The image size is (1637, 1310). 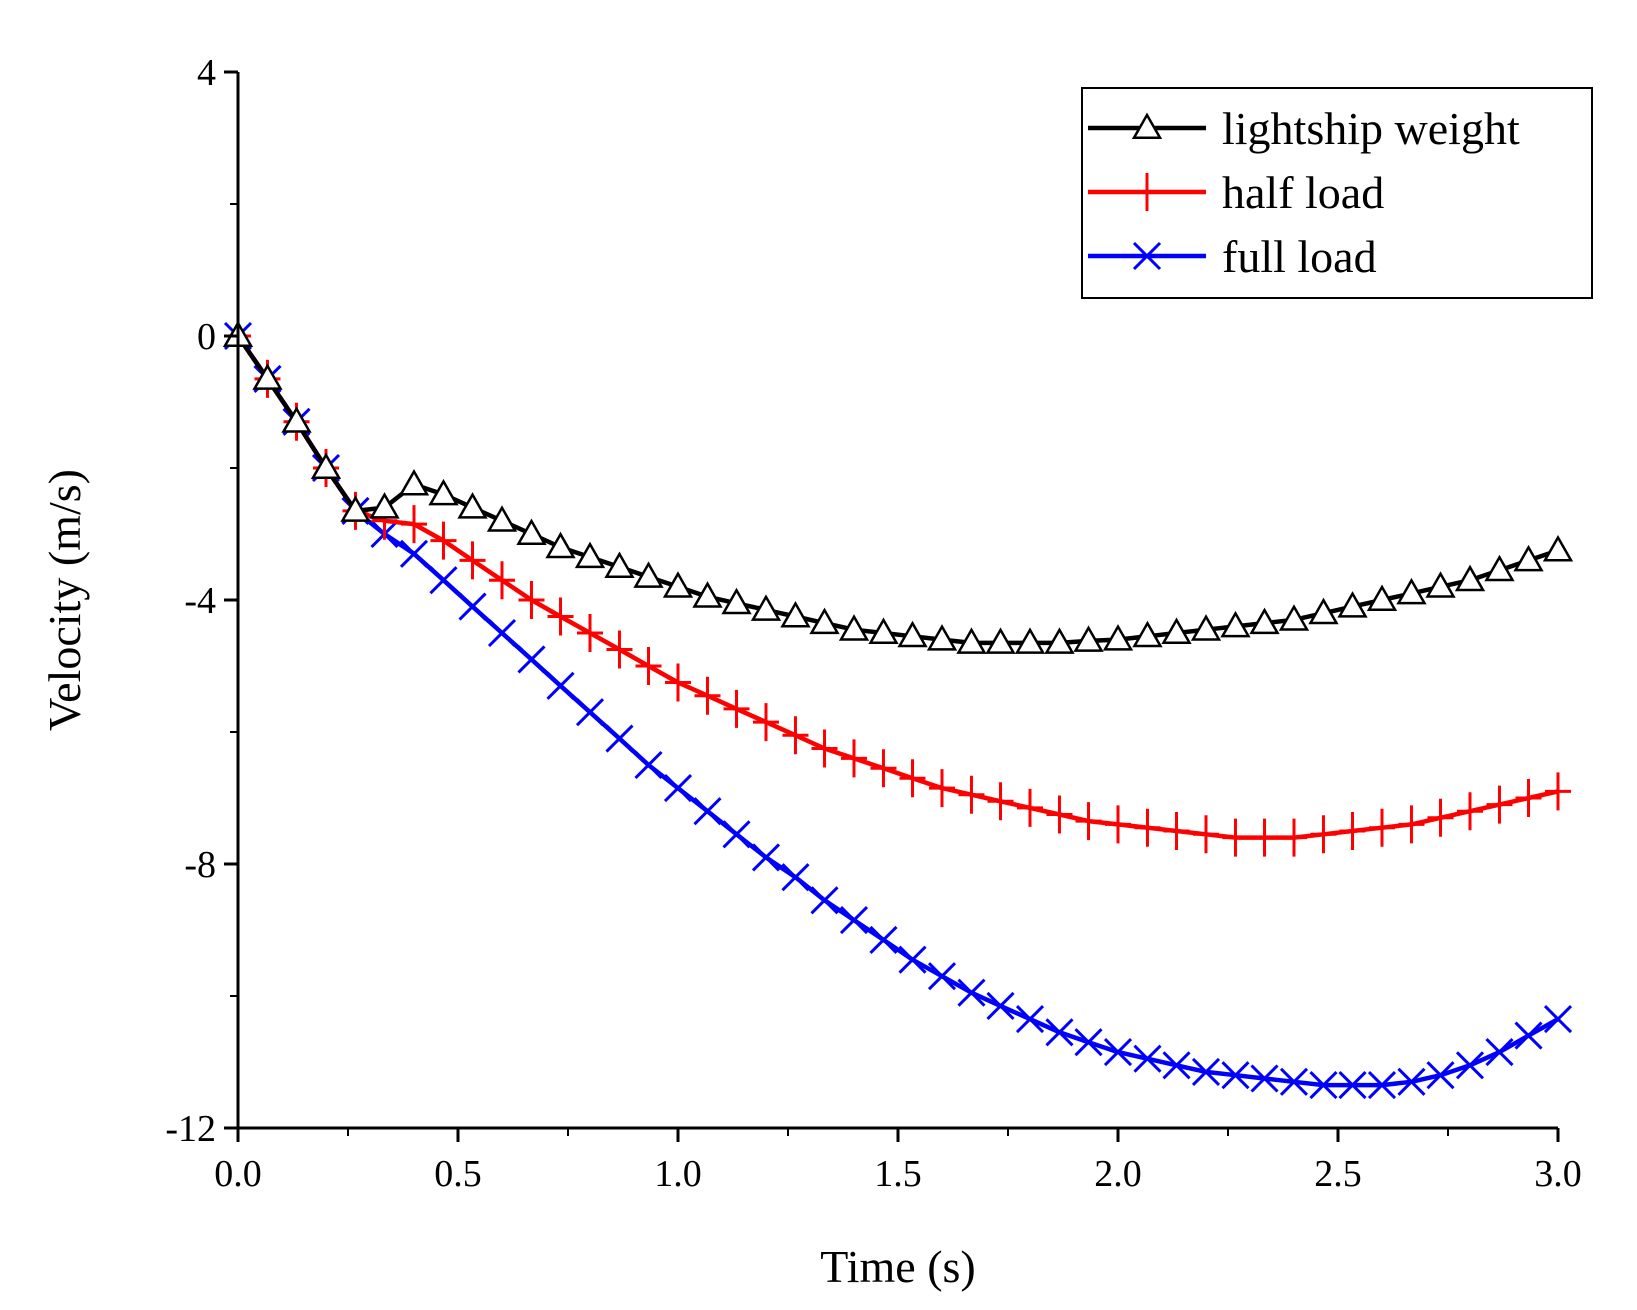 What do you see at coordinates (1304, 128) in the screenshot?
I see `legend-entry: lightship weight` at bounding box center [1304, 128].